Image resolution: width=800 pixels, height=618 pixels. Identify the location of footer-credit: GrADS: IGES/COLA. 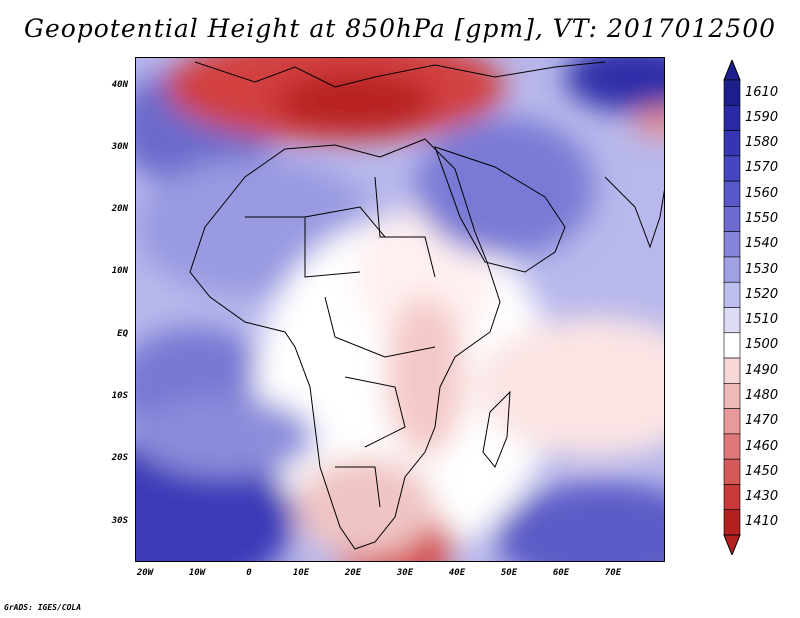
(43, 607).